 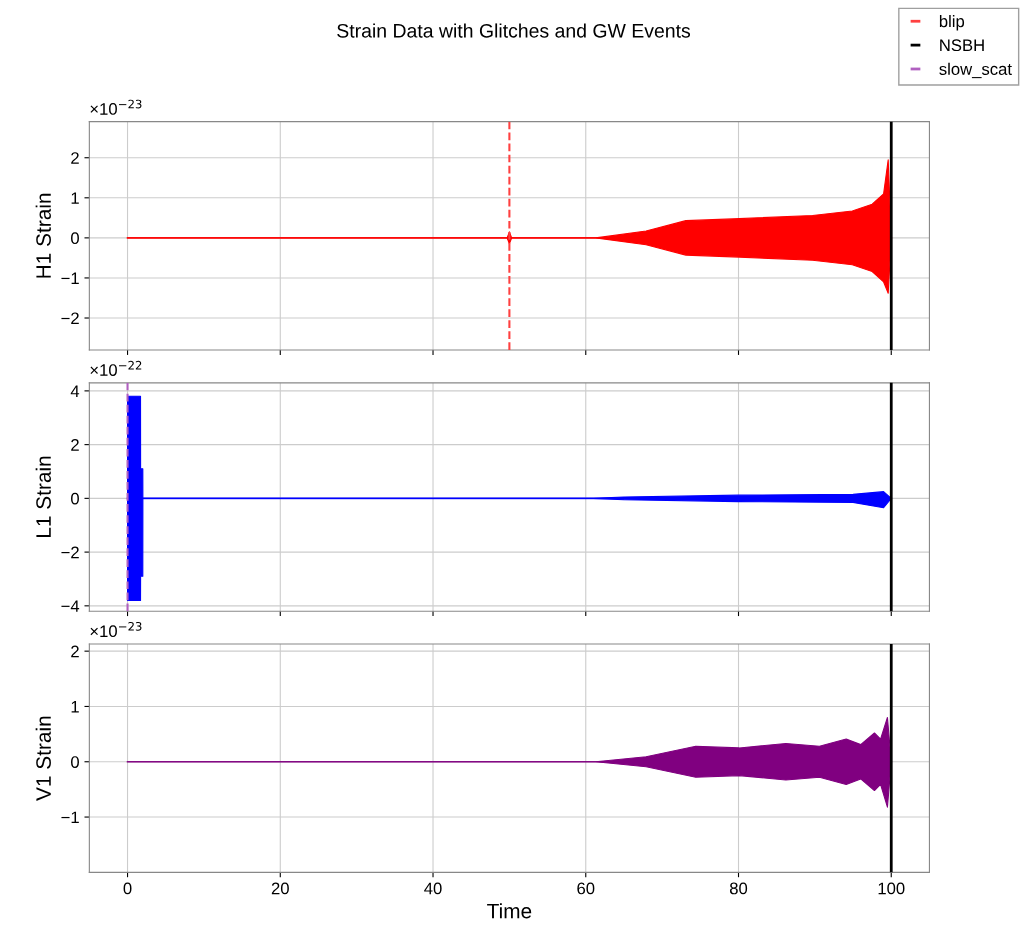 What do you see at coordinates (891, 888) in the screenshot?
I see `x-tick-label: 100` at bounding box center [891, 888].